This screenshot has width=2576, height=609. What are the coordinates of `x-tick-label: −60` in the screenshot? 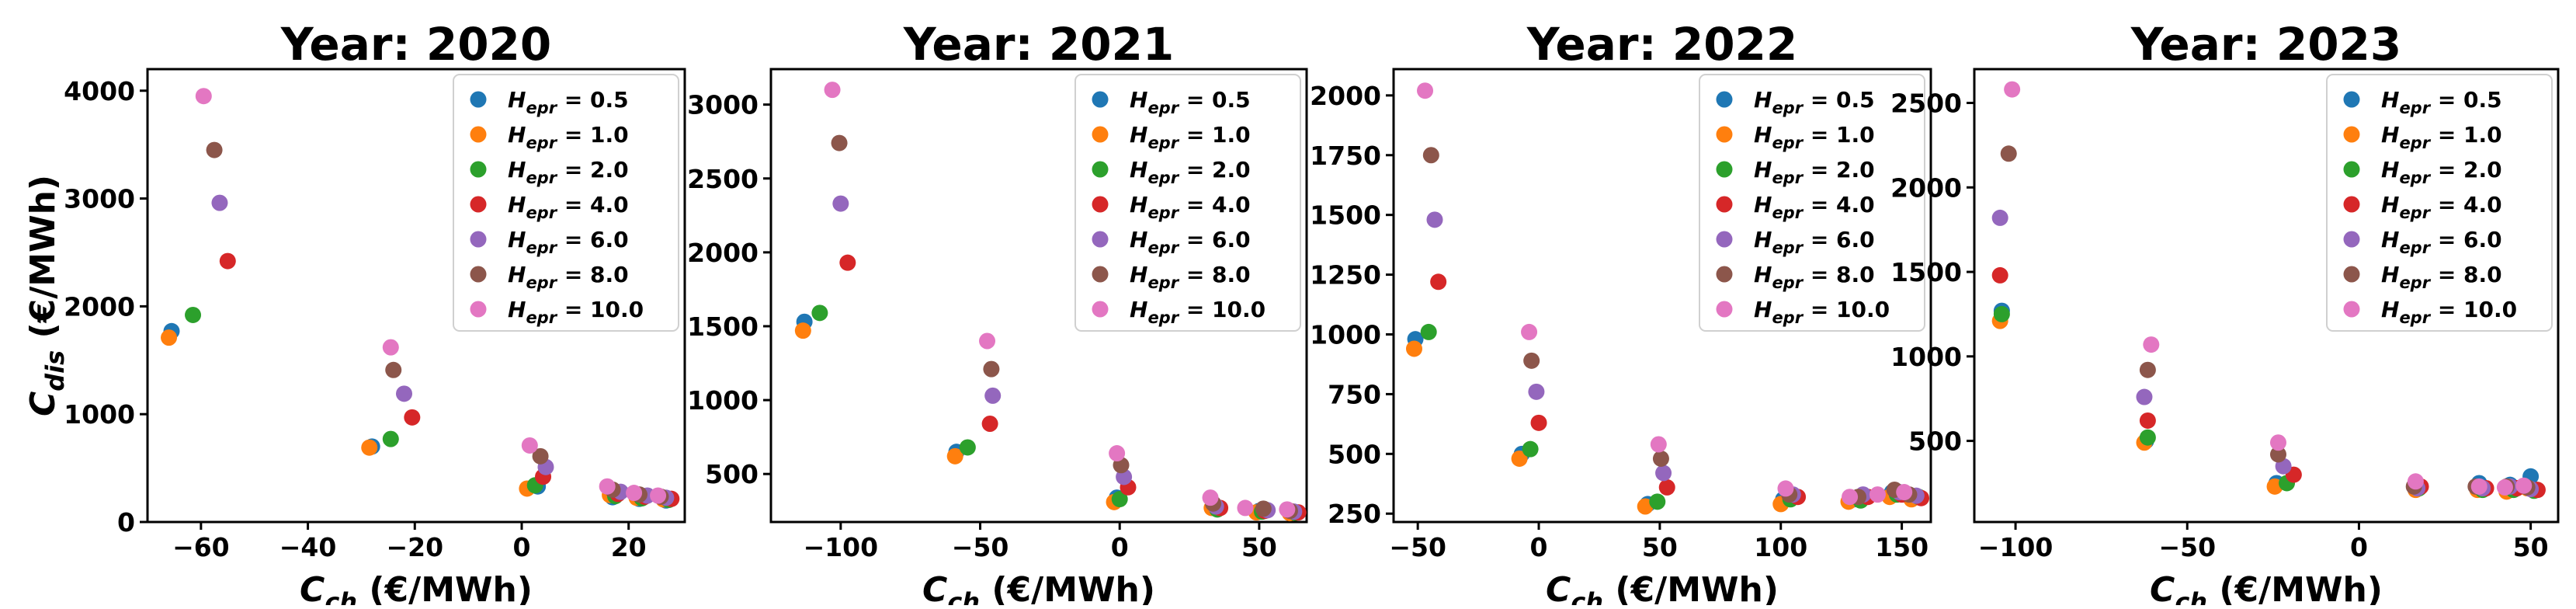 It's located at (201, 547).